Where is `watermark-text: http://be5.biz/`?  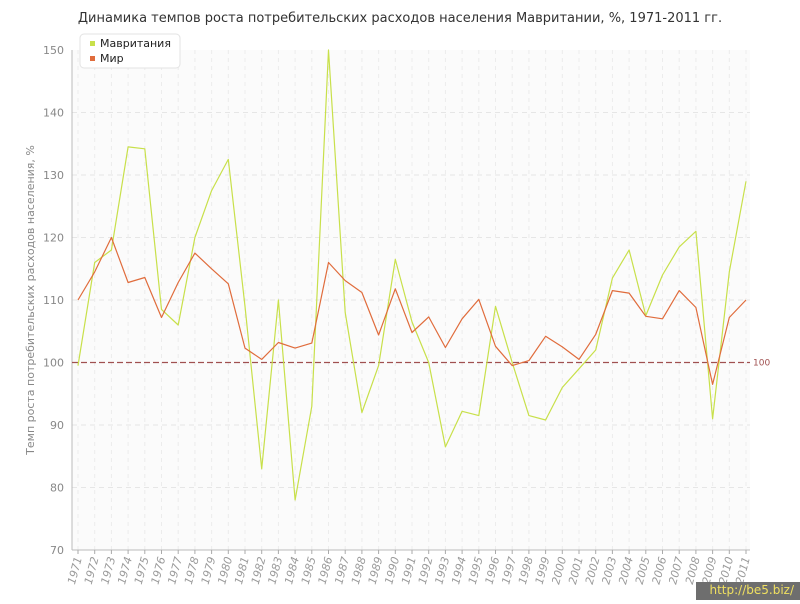 watermark-text: http://be5.biz/ is located at coordinates (751, 590).